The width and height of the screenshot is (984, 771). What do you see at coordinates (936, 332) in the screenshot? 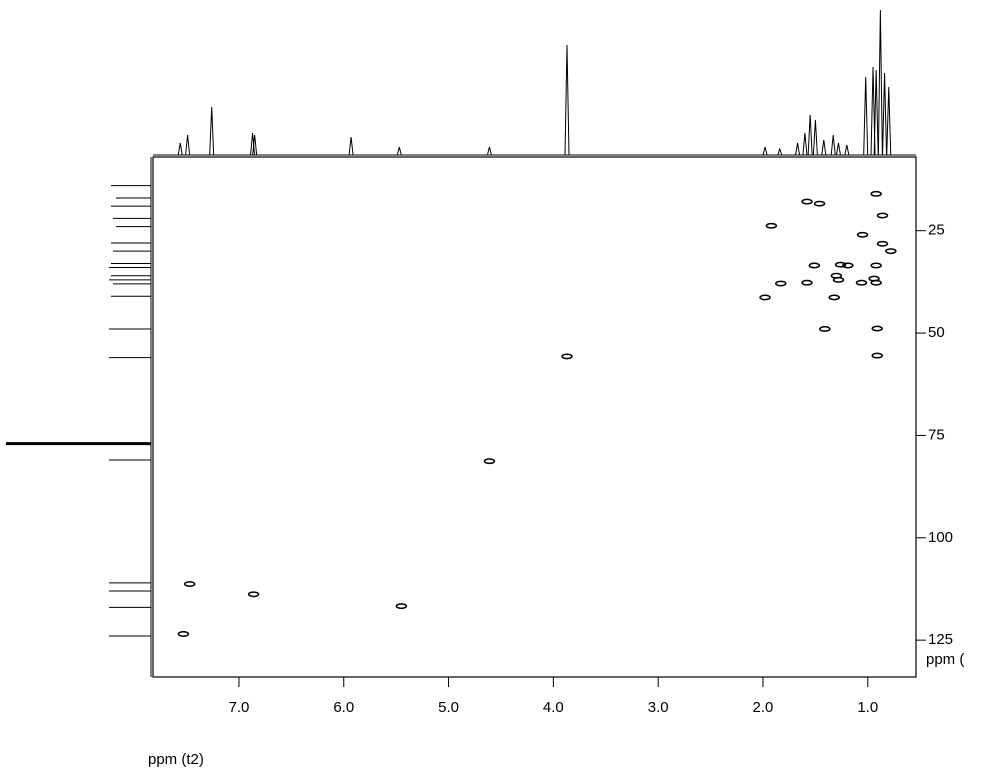
I see `y-tick-label: 50` at bounding box center [936, 332].